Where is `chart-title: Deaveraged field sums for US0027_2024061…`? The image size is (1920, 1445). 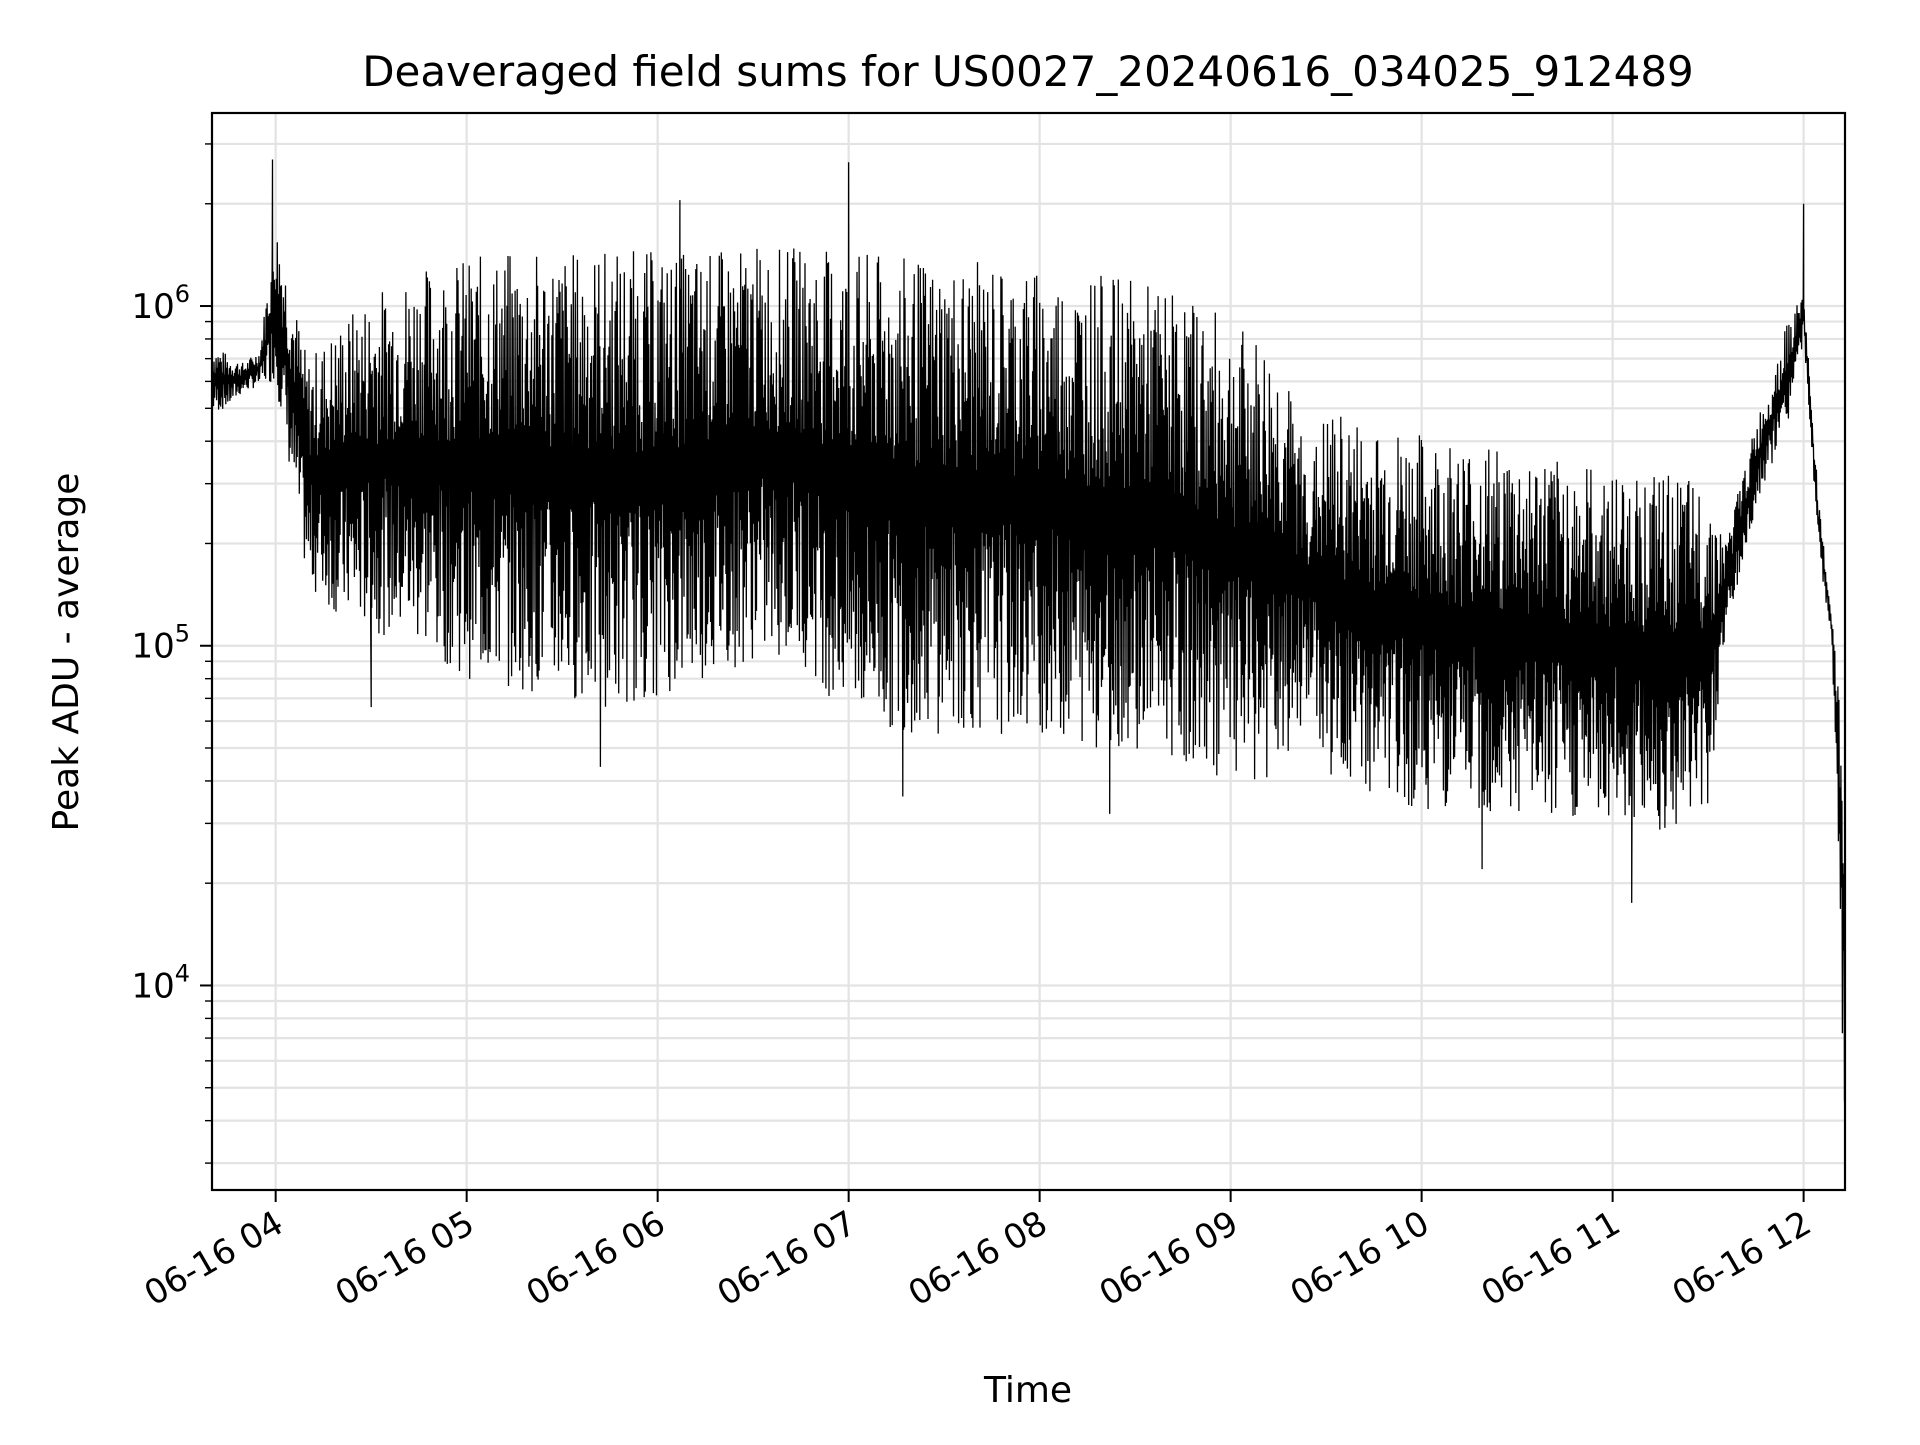
chart-title: Deaveraged field sums for US0027_2024061… is located at coordinates (1028, 71).